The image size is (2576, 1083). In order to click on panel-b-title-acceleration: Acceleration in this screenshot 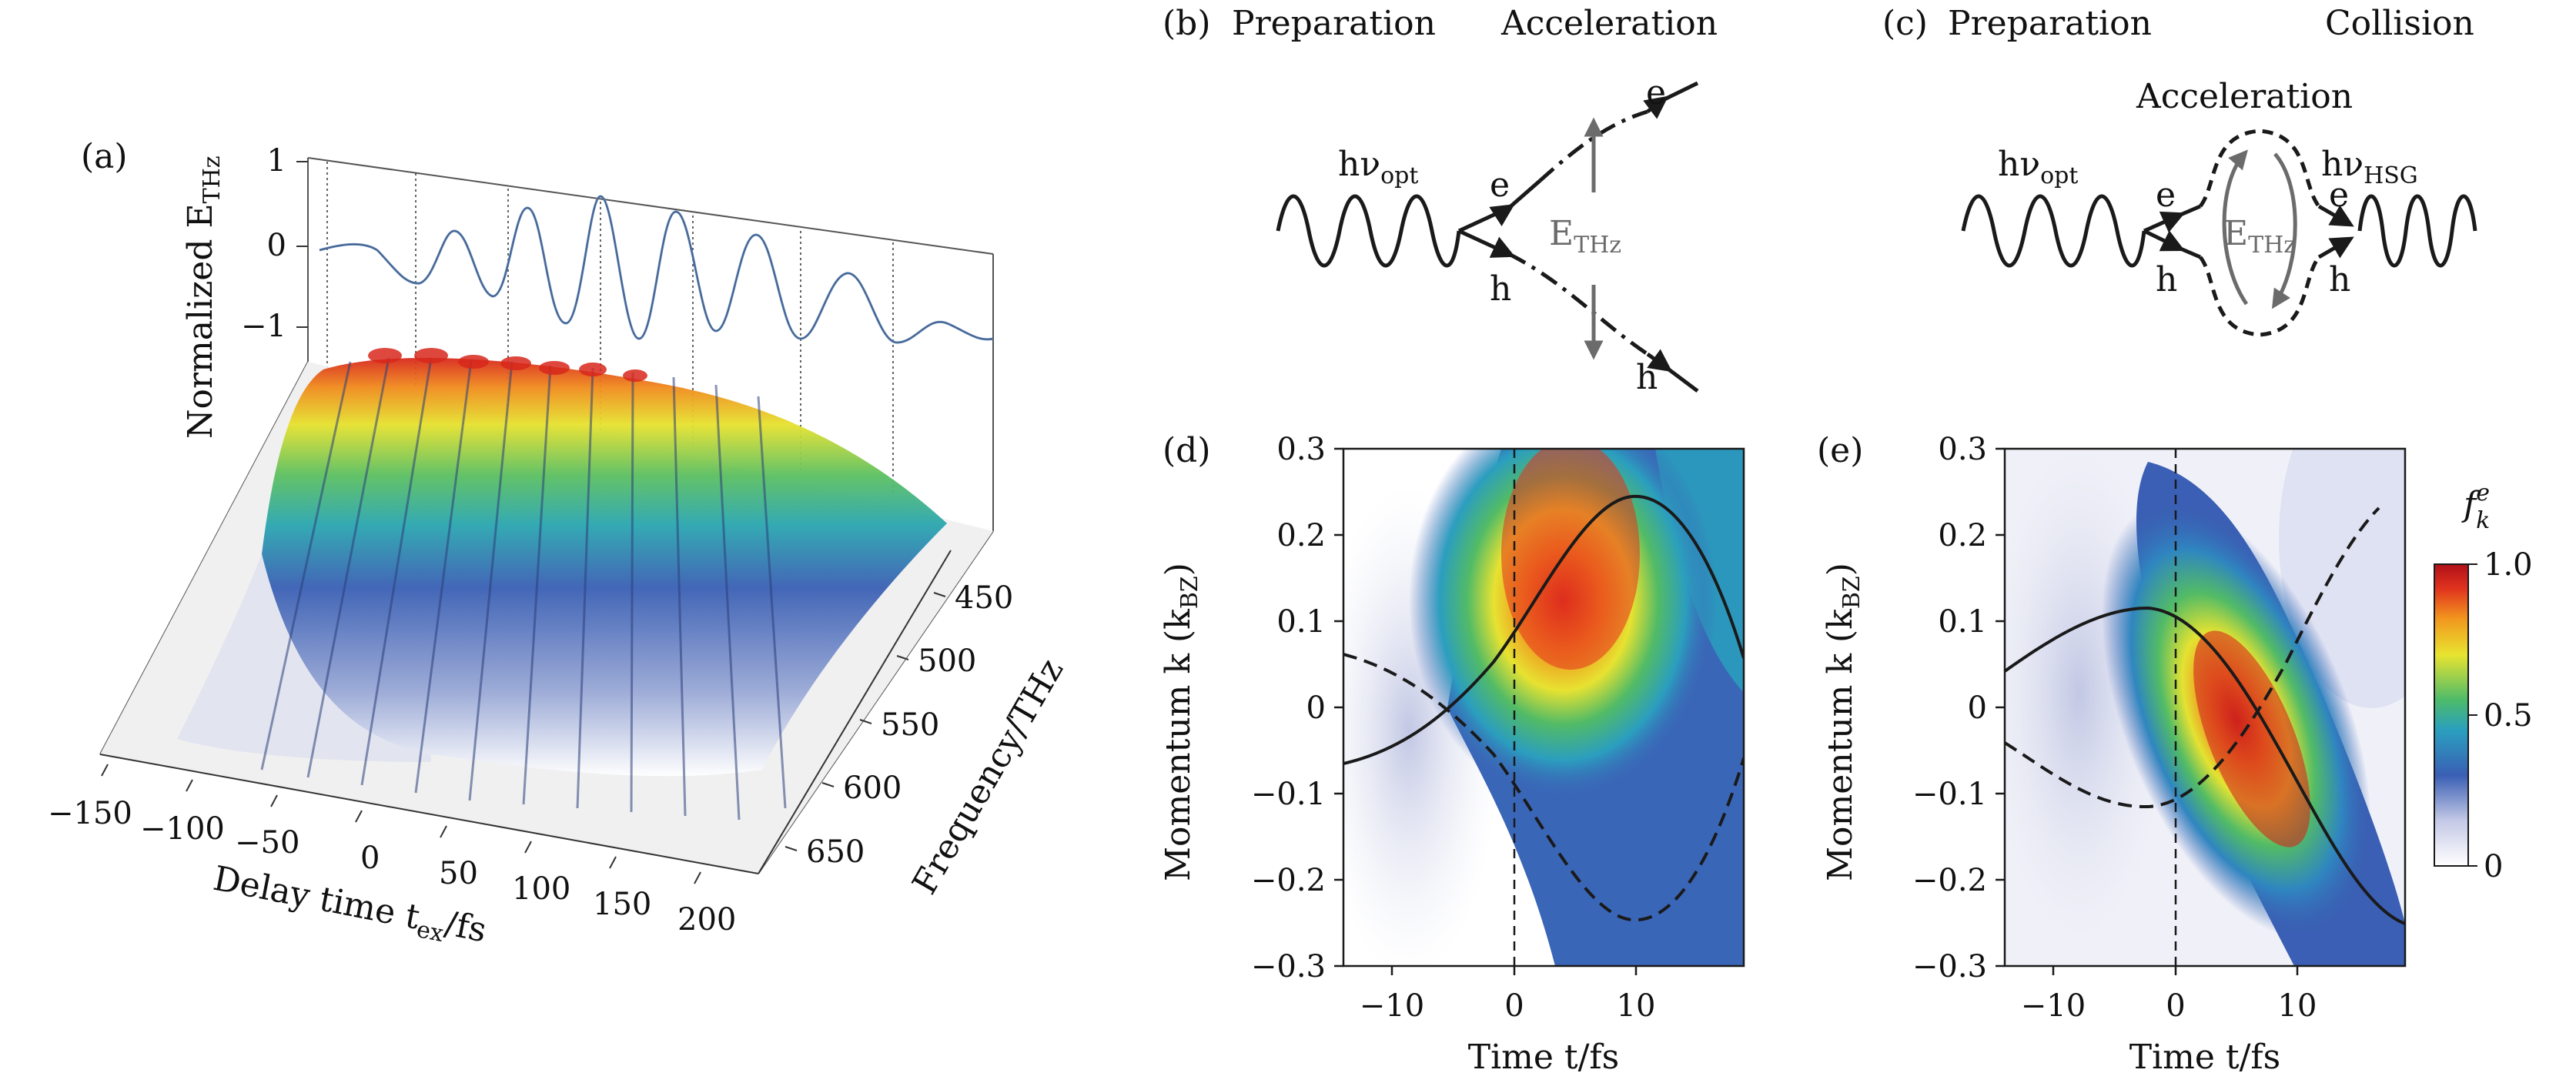, I will do `click(1609, 23)`.